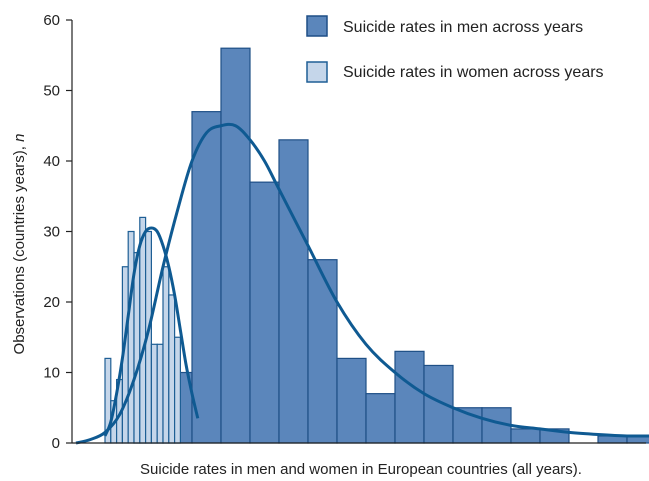 The image size is (649, 481). I want to click on y-tick-label: 40, so click(51, 161).